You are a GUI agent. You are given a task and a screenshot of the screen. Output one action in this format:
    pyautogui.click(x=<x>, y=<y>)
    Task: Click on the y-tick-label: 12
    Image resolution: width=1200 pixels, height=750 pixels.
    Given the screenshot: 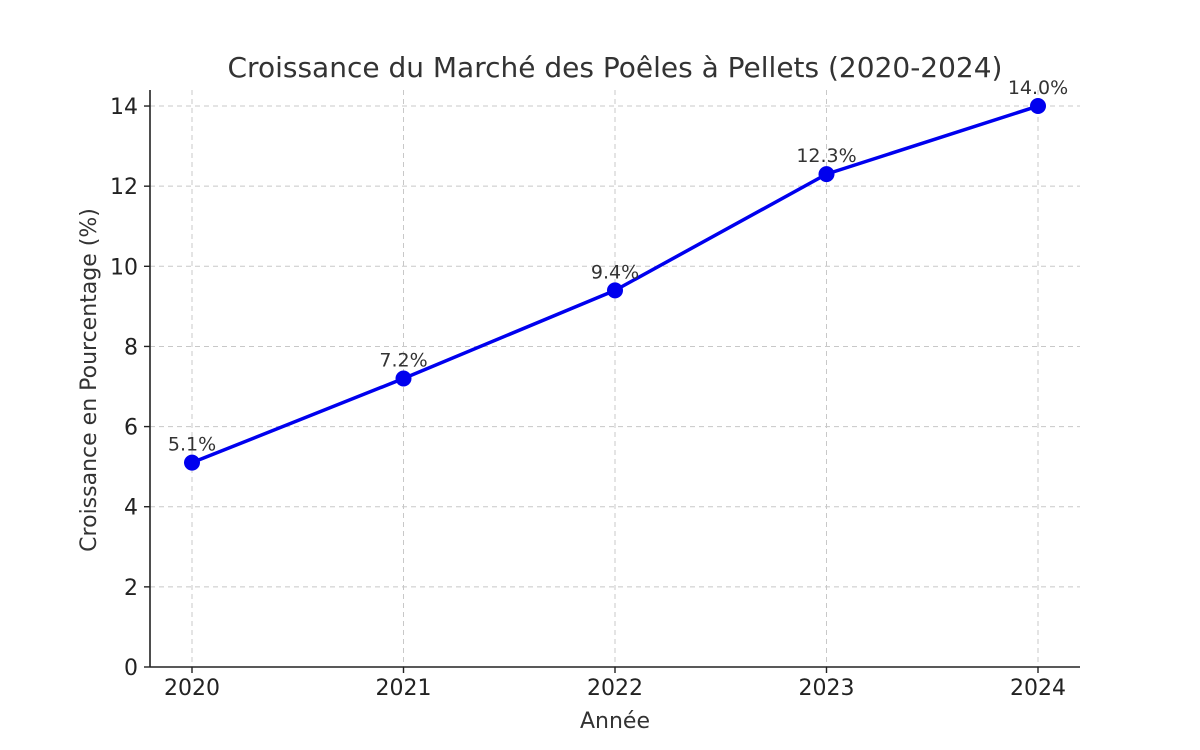 What is the action you would take?
    pyautogui.click(x=124, y=187)
    